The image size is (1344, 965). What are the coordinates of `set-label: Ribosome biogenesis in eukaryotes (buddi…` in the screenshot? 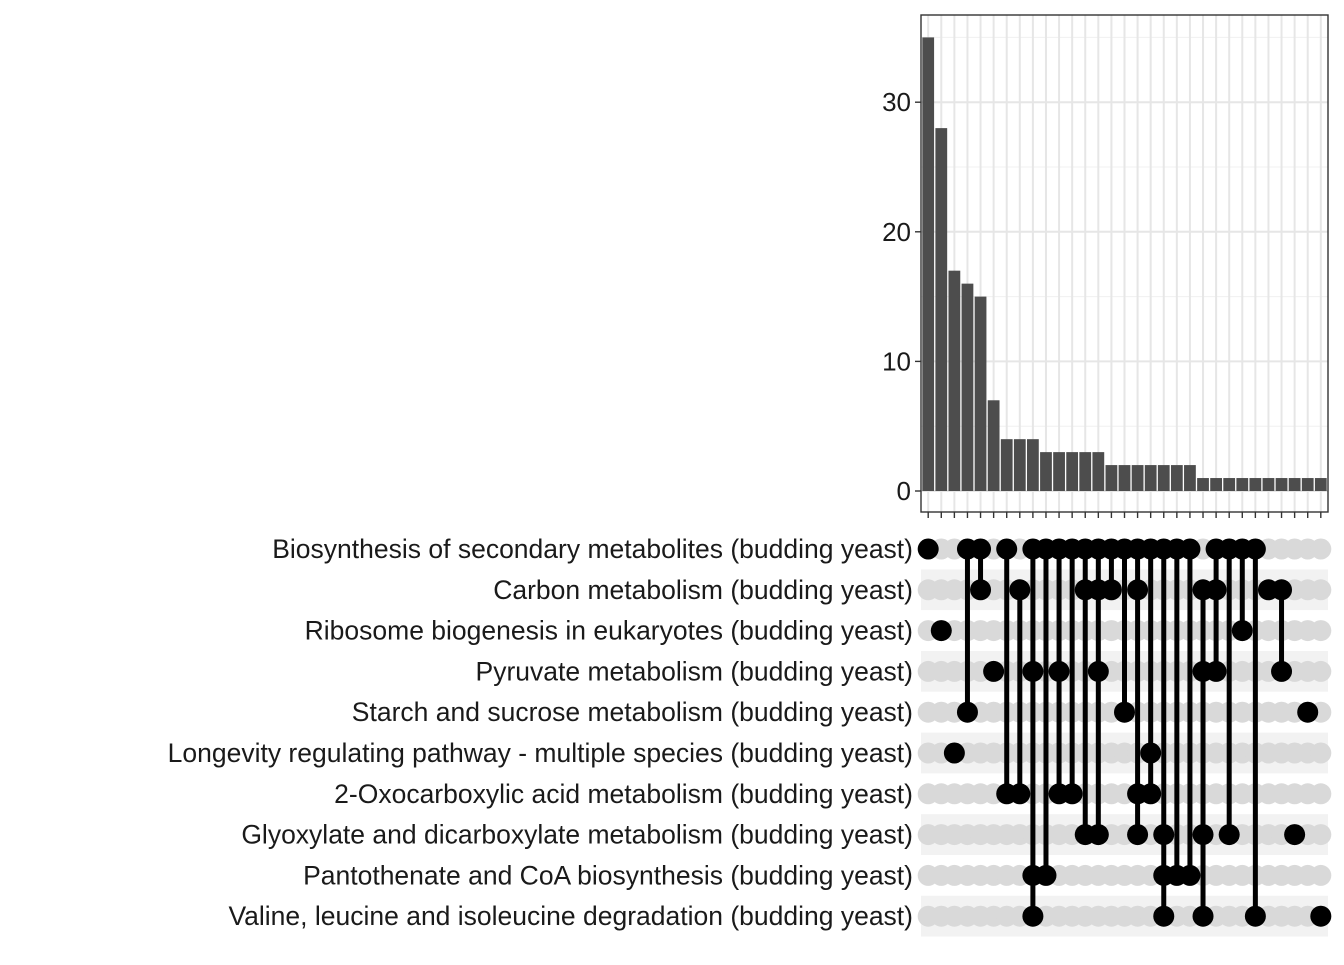 It's located at (609, 631).